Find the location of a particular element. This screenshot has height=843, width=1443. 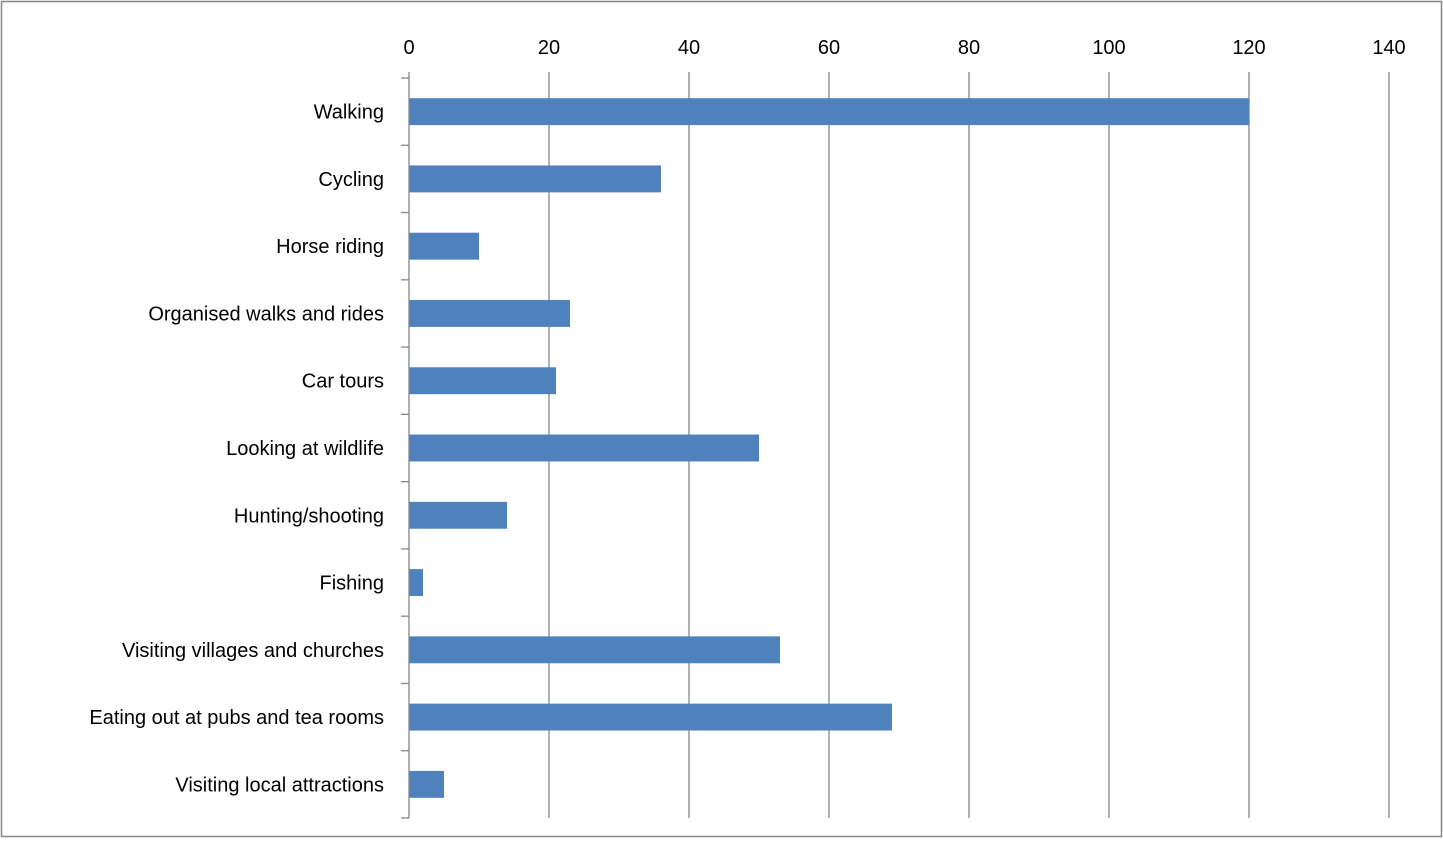

bar-visiting-villages-and-churches is located at coordinates (594, 650).